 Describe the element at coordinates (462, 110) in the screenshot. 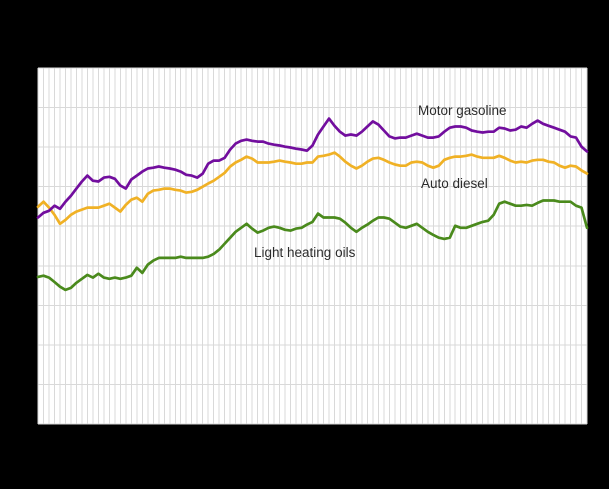

I see `series-label-motor-gasoline: Motor gasoline` at that location.